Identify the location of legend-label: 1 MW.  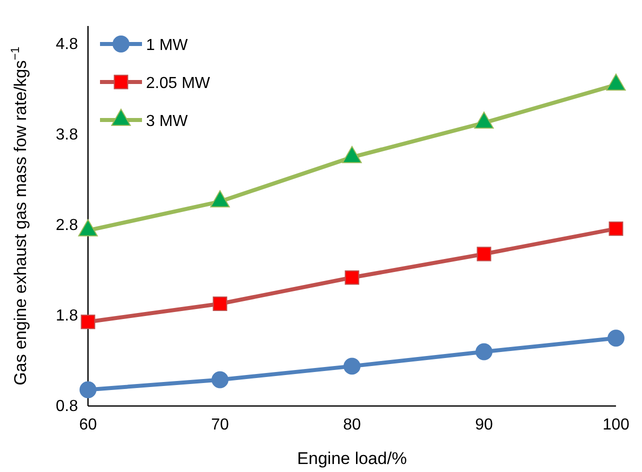
(167, 45).